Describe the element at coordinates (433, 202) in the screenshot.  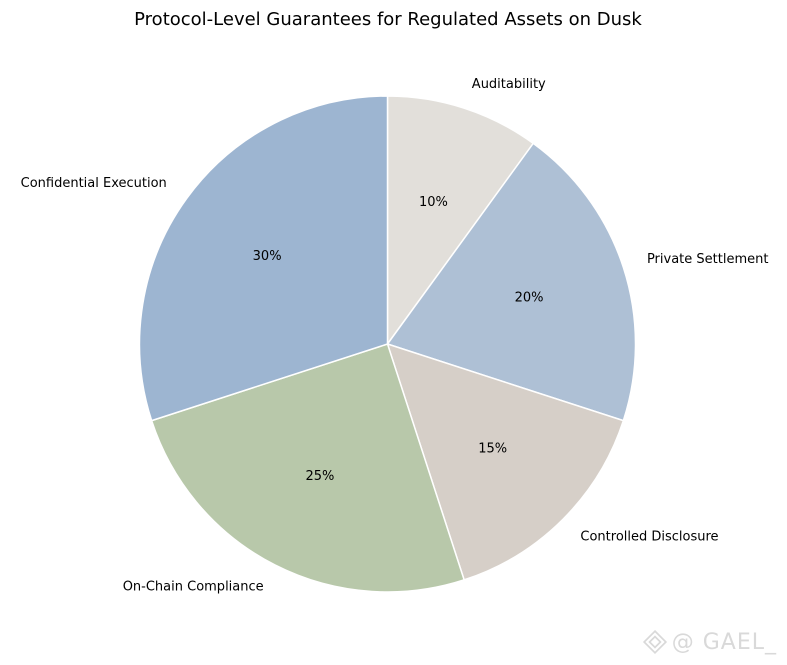
I see `pie-pct-label: 10%` at that location.